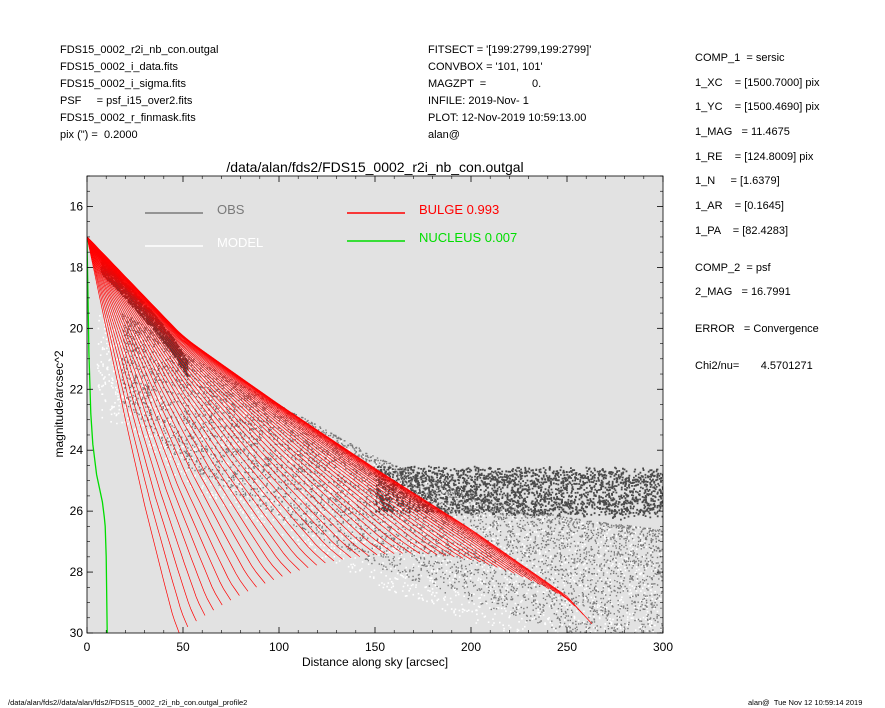 The width and height of the screenshot is (885, 708). Describe the element at coordinates (510, 50) in the screenshot. I see `header-mid-line: FITSECT = '[199:2799,199:2799]'` at that location.